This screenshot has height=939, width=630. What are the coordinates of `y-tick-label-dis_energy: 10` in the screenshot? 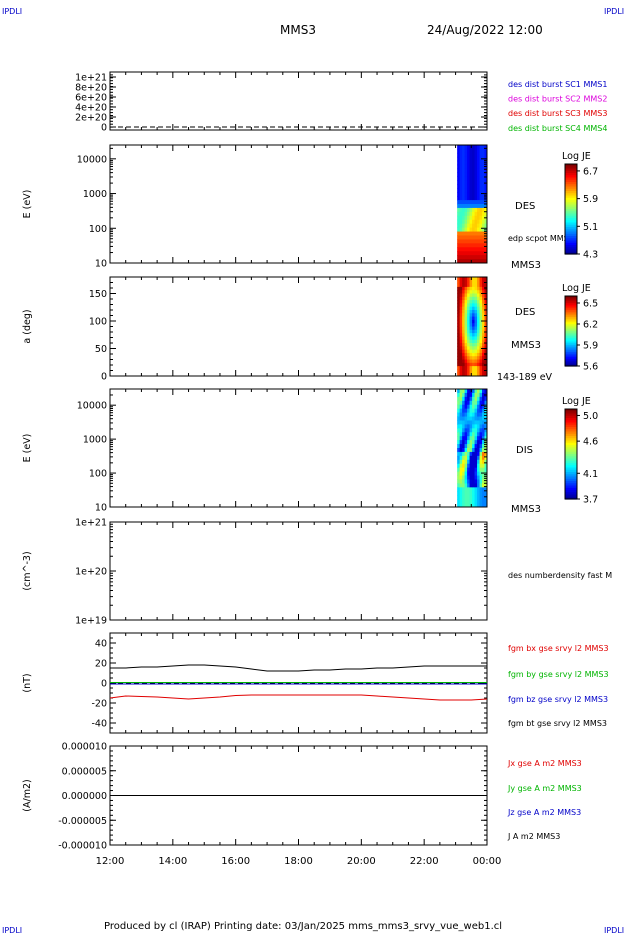 It's located at (101, 508).